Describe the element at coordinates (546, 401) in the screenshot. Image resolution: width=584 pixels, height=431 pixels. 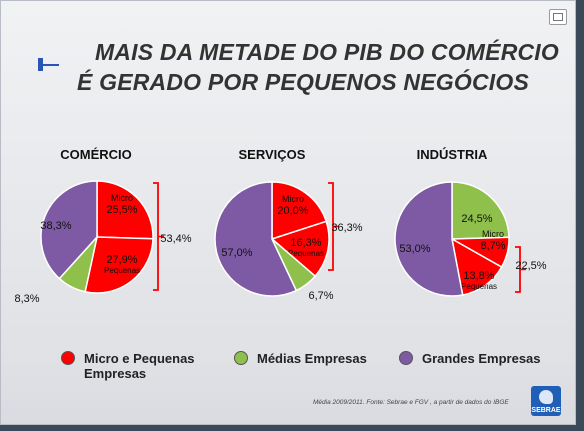
I see `sebrae-logo: SEBRAE` at that location.